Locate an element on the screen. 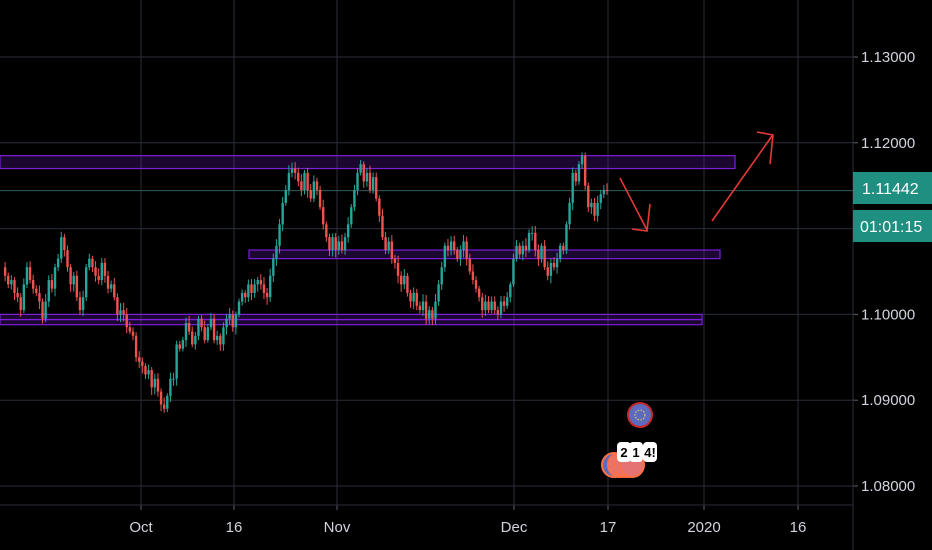 The image size is (932, 550). event-count-badge: 4! is located at coordinates (650, 452).